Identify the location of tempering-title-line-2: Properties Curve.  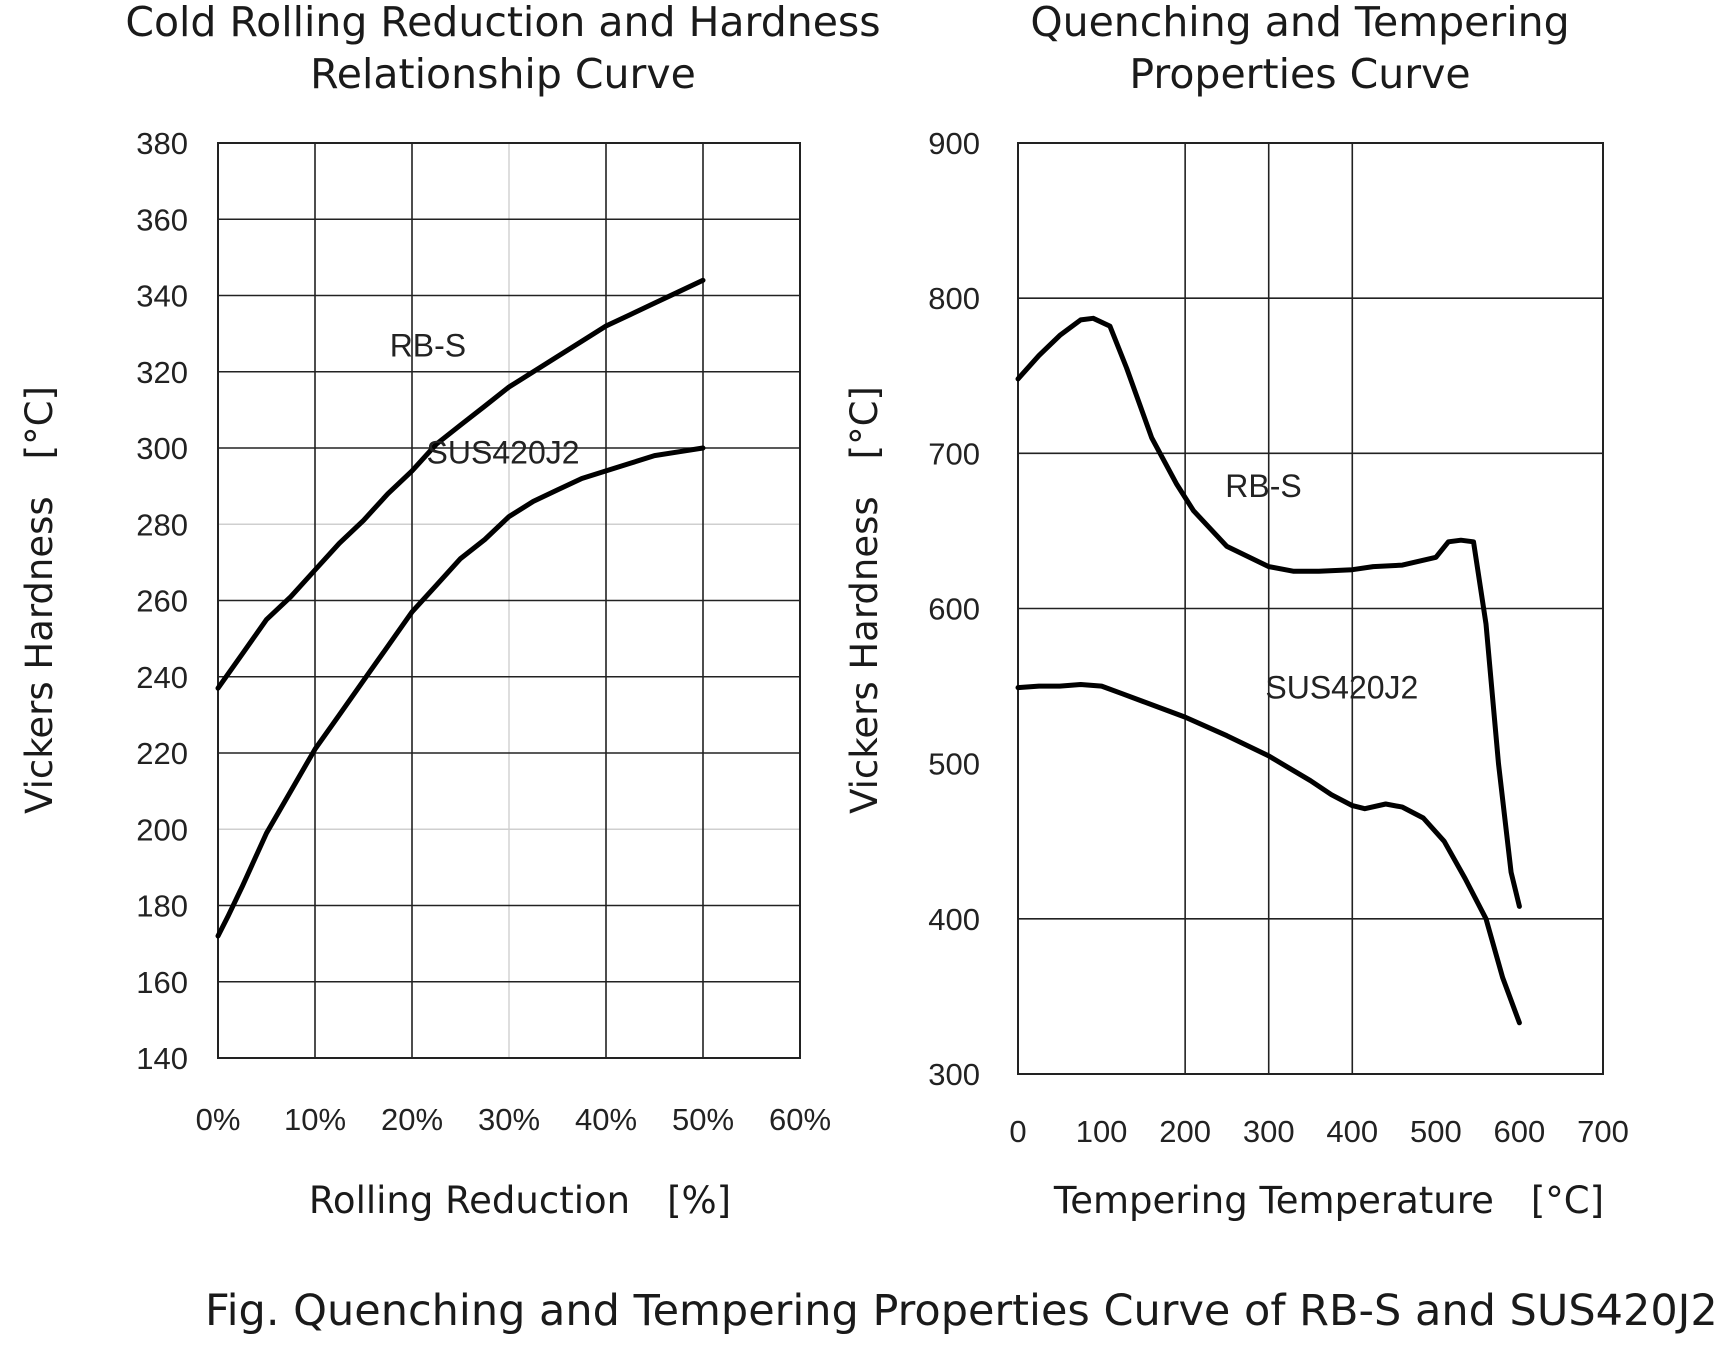
(1299, 74).